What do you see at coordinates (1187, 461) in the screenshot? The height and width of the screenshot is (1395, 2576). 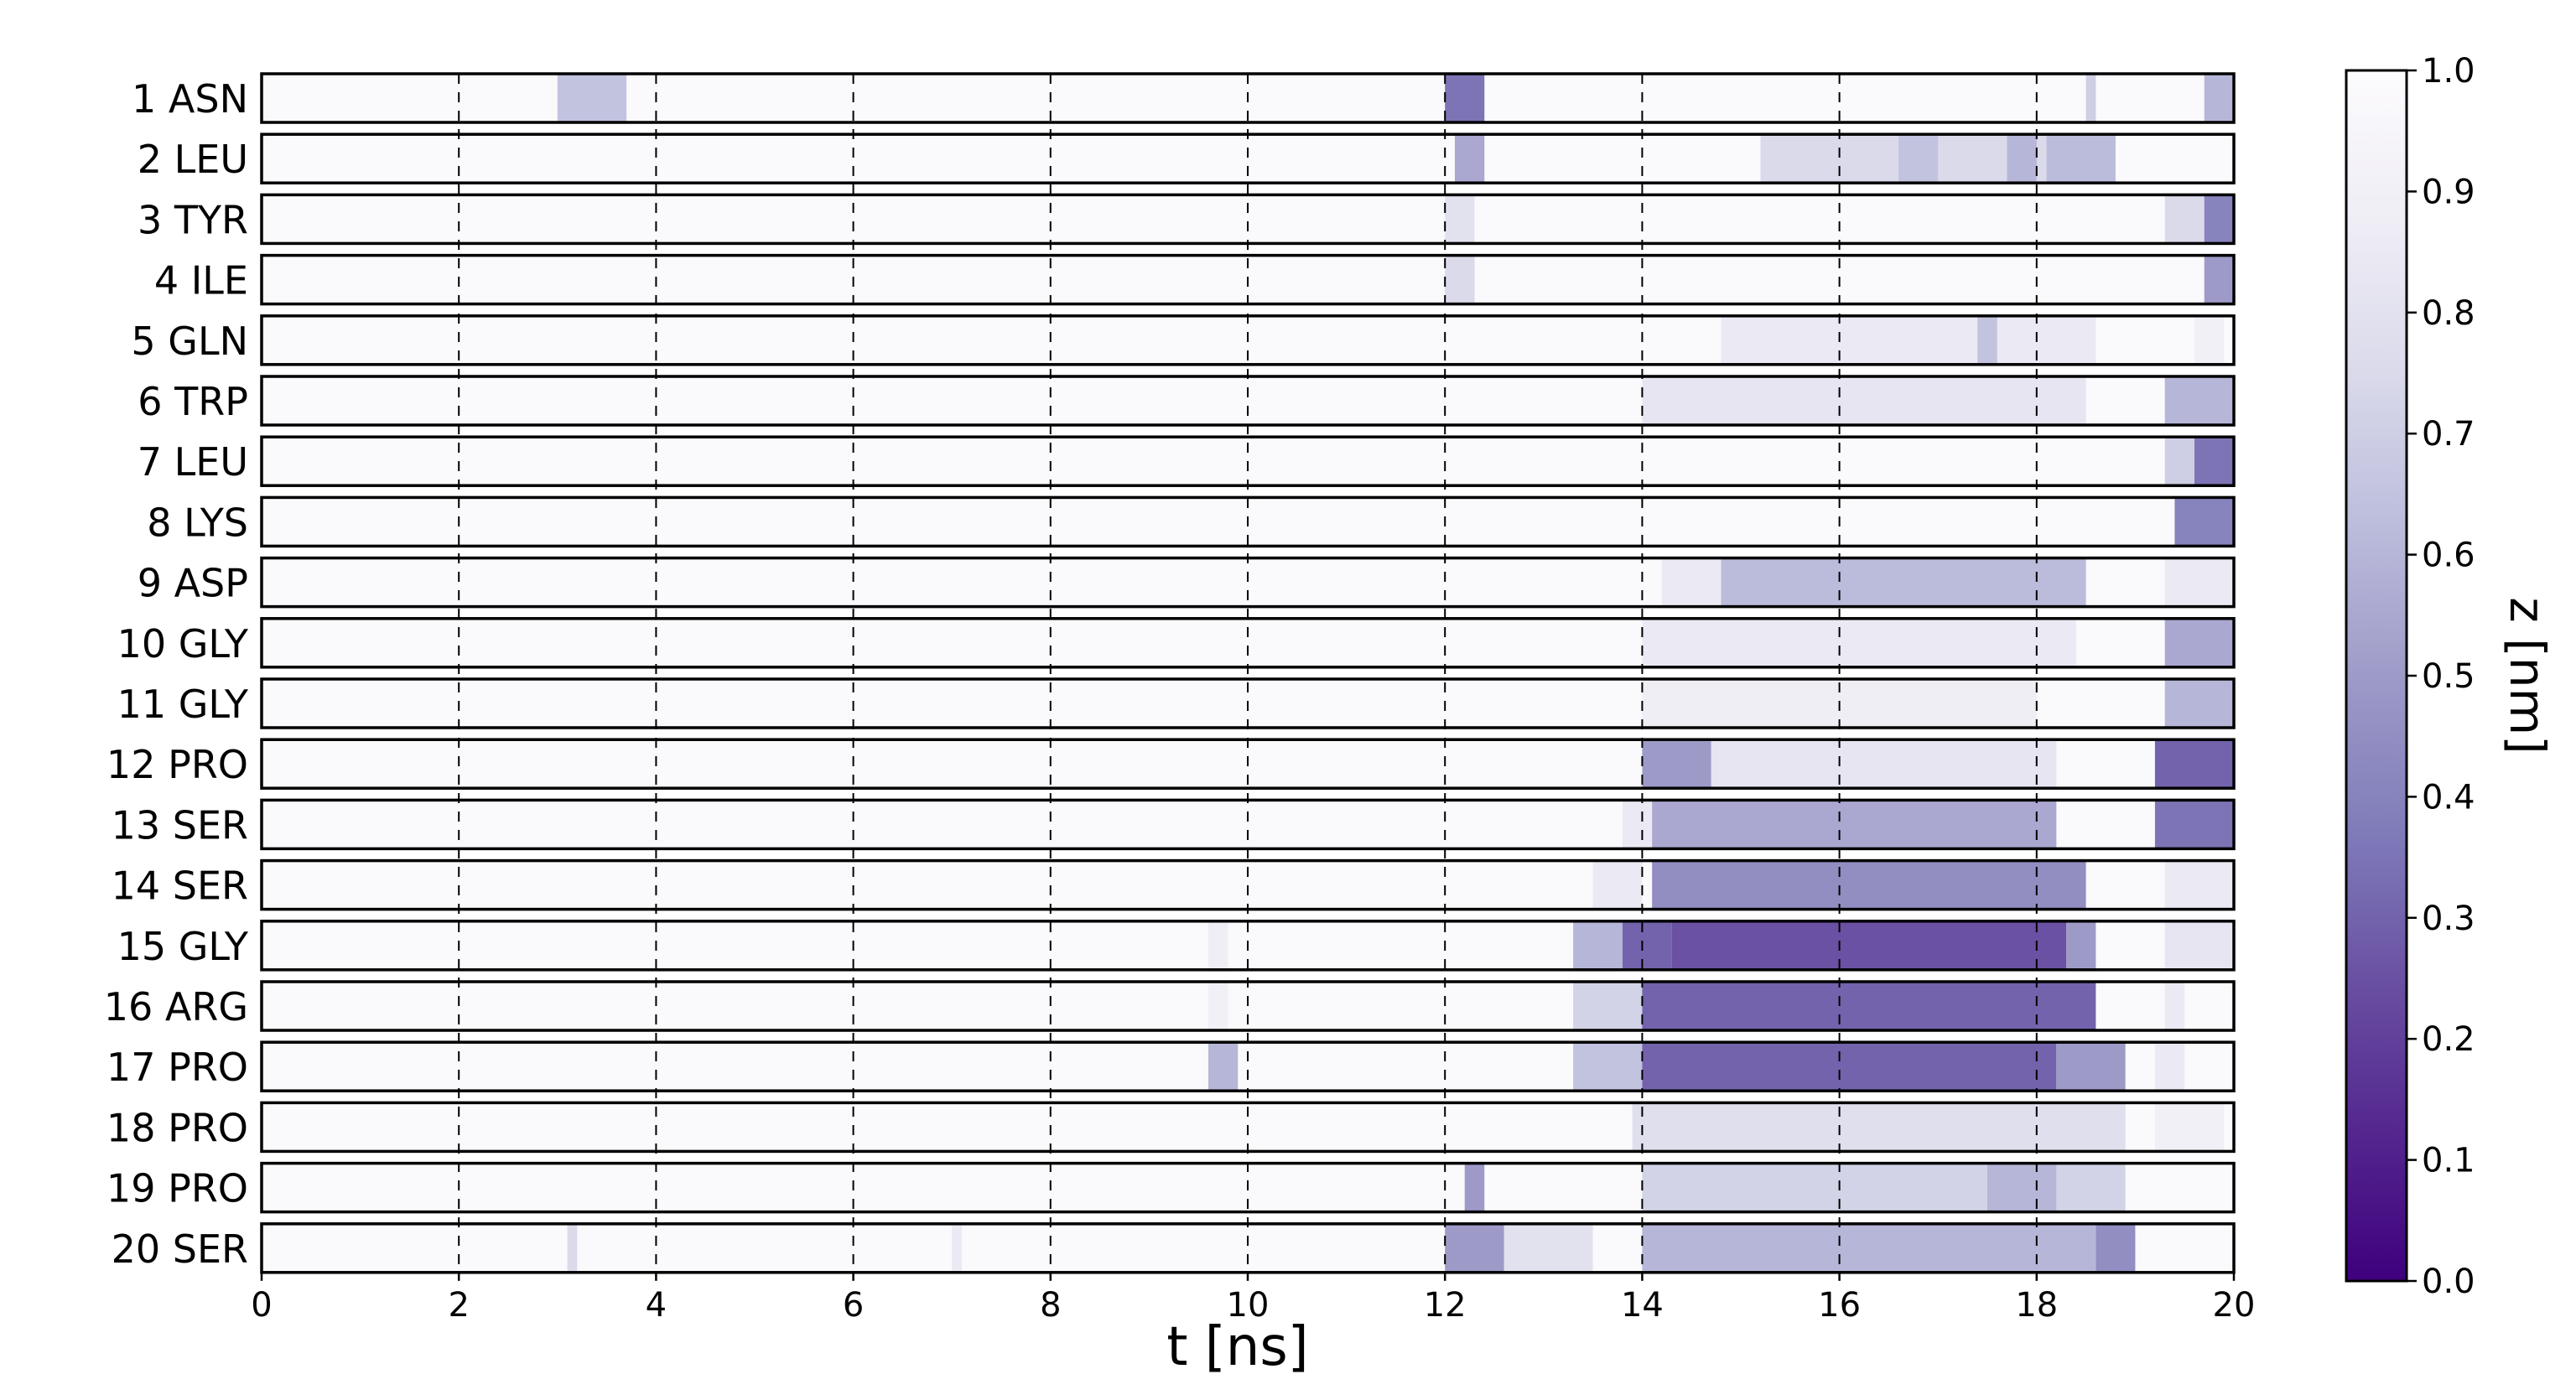 I see `heatmap-row: 7 LEU` at bounding box center [1187, 461].